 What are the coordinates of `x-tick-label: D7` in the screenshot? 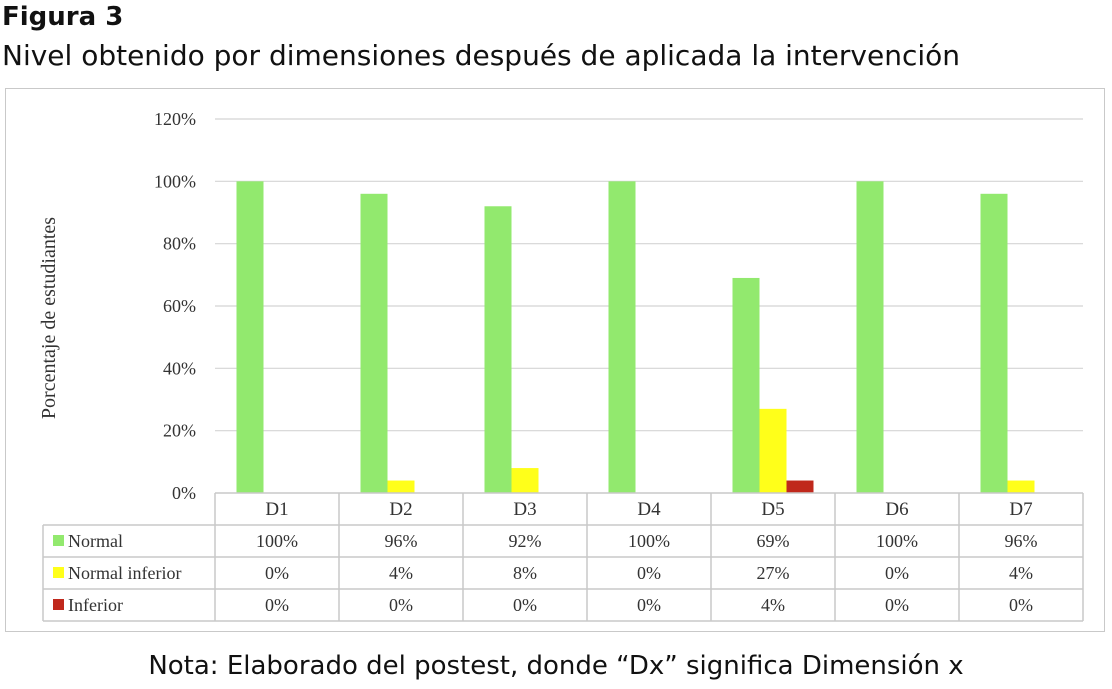 It's located at (1020, 509).